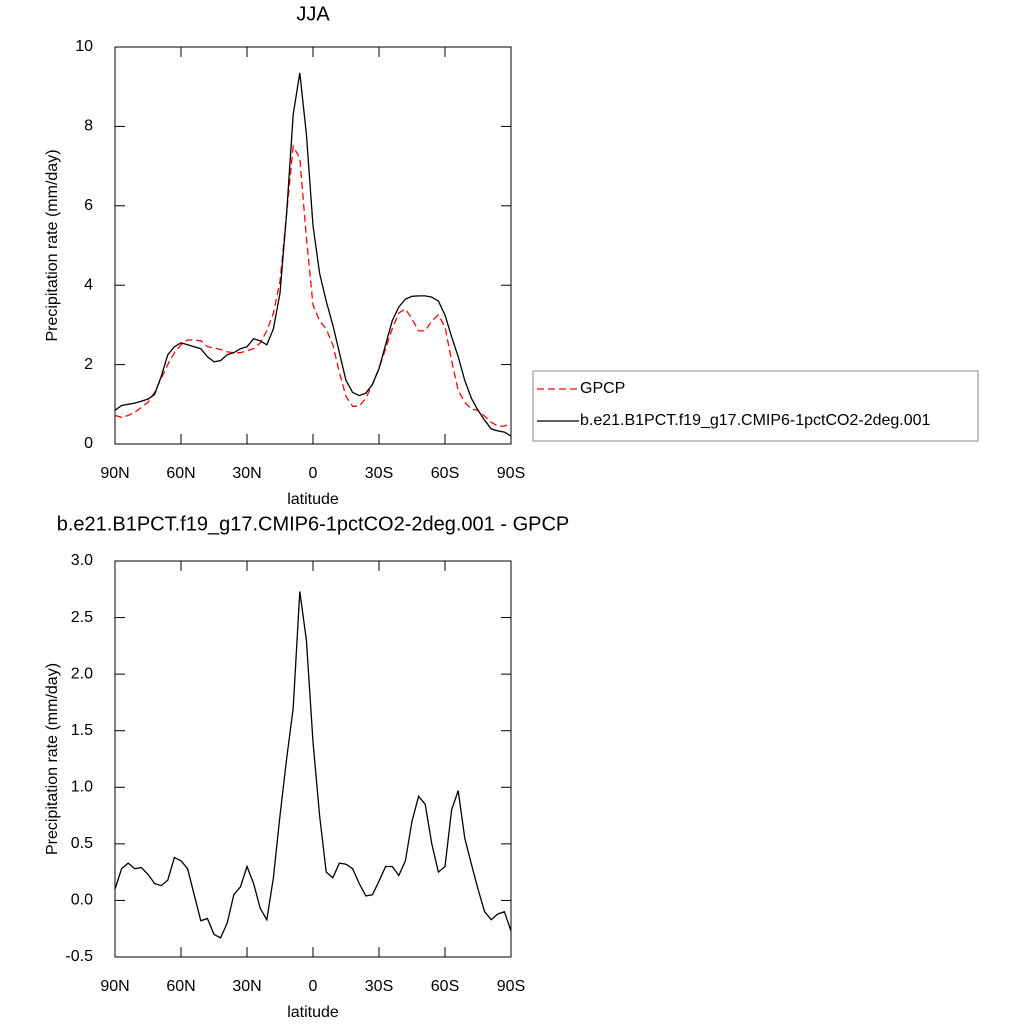 This screenshot has height=1024, width=1024. What do you see at coordinates (755, 406) in the screenshot?
I see `legend-box` at bounding box center [755, 406].